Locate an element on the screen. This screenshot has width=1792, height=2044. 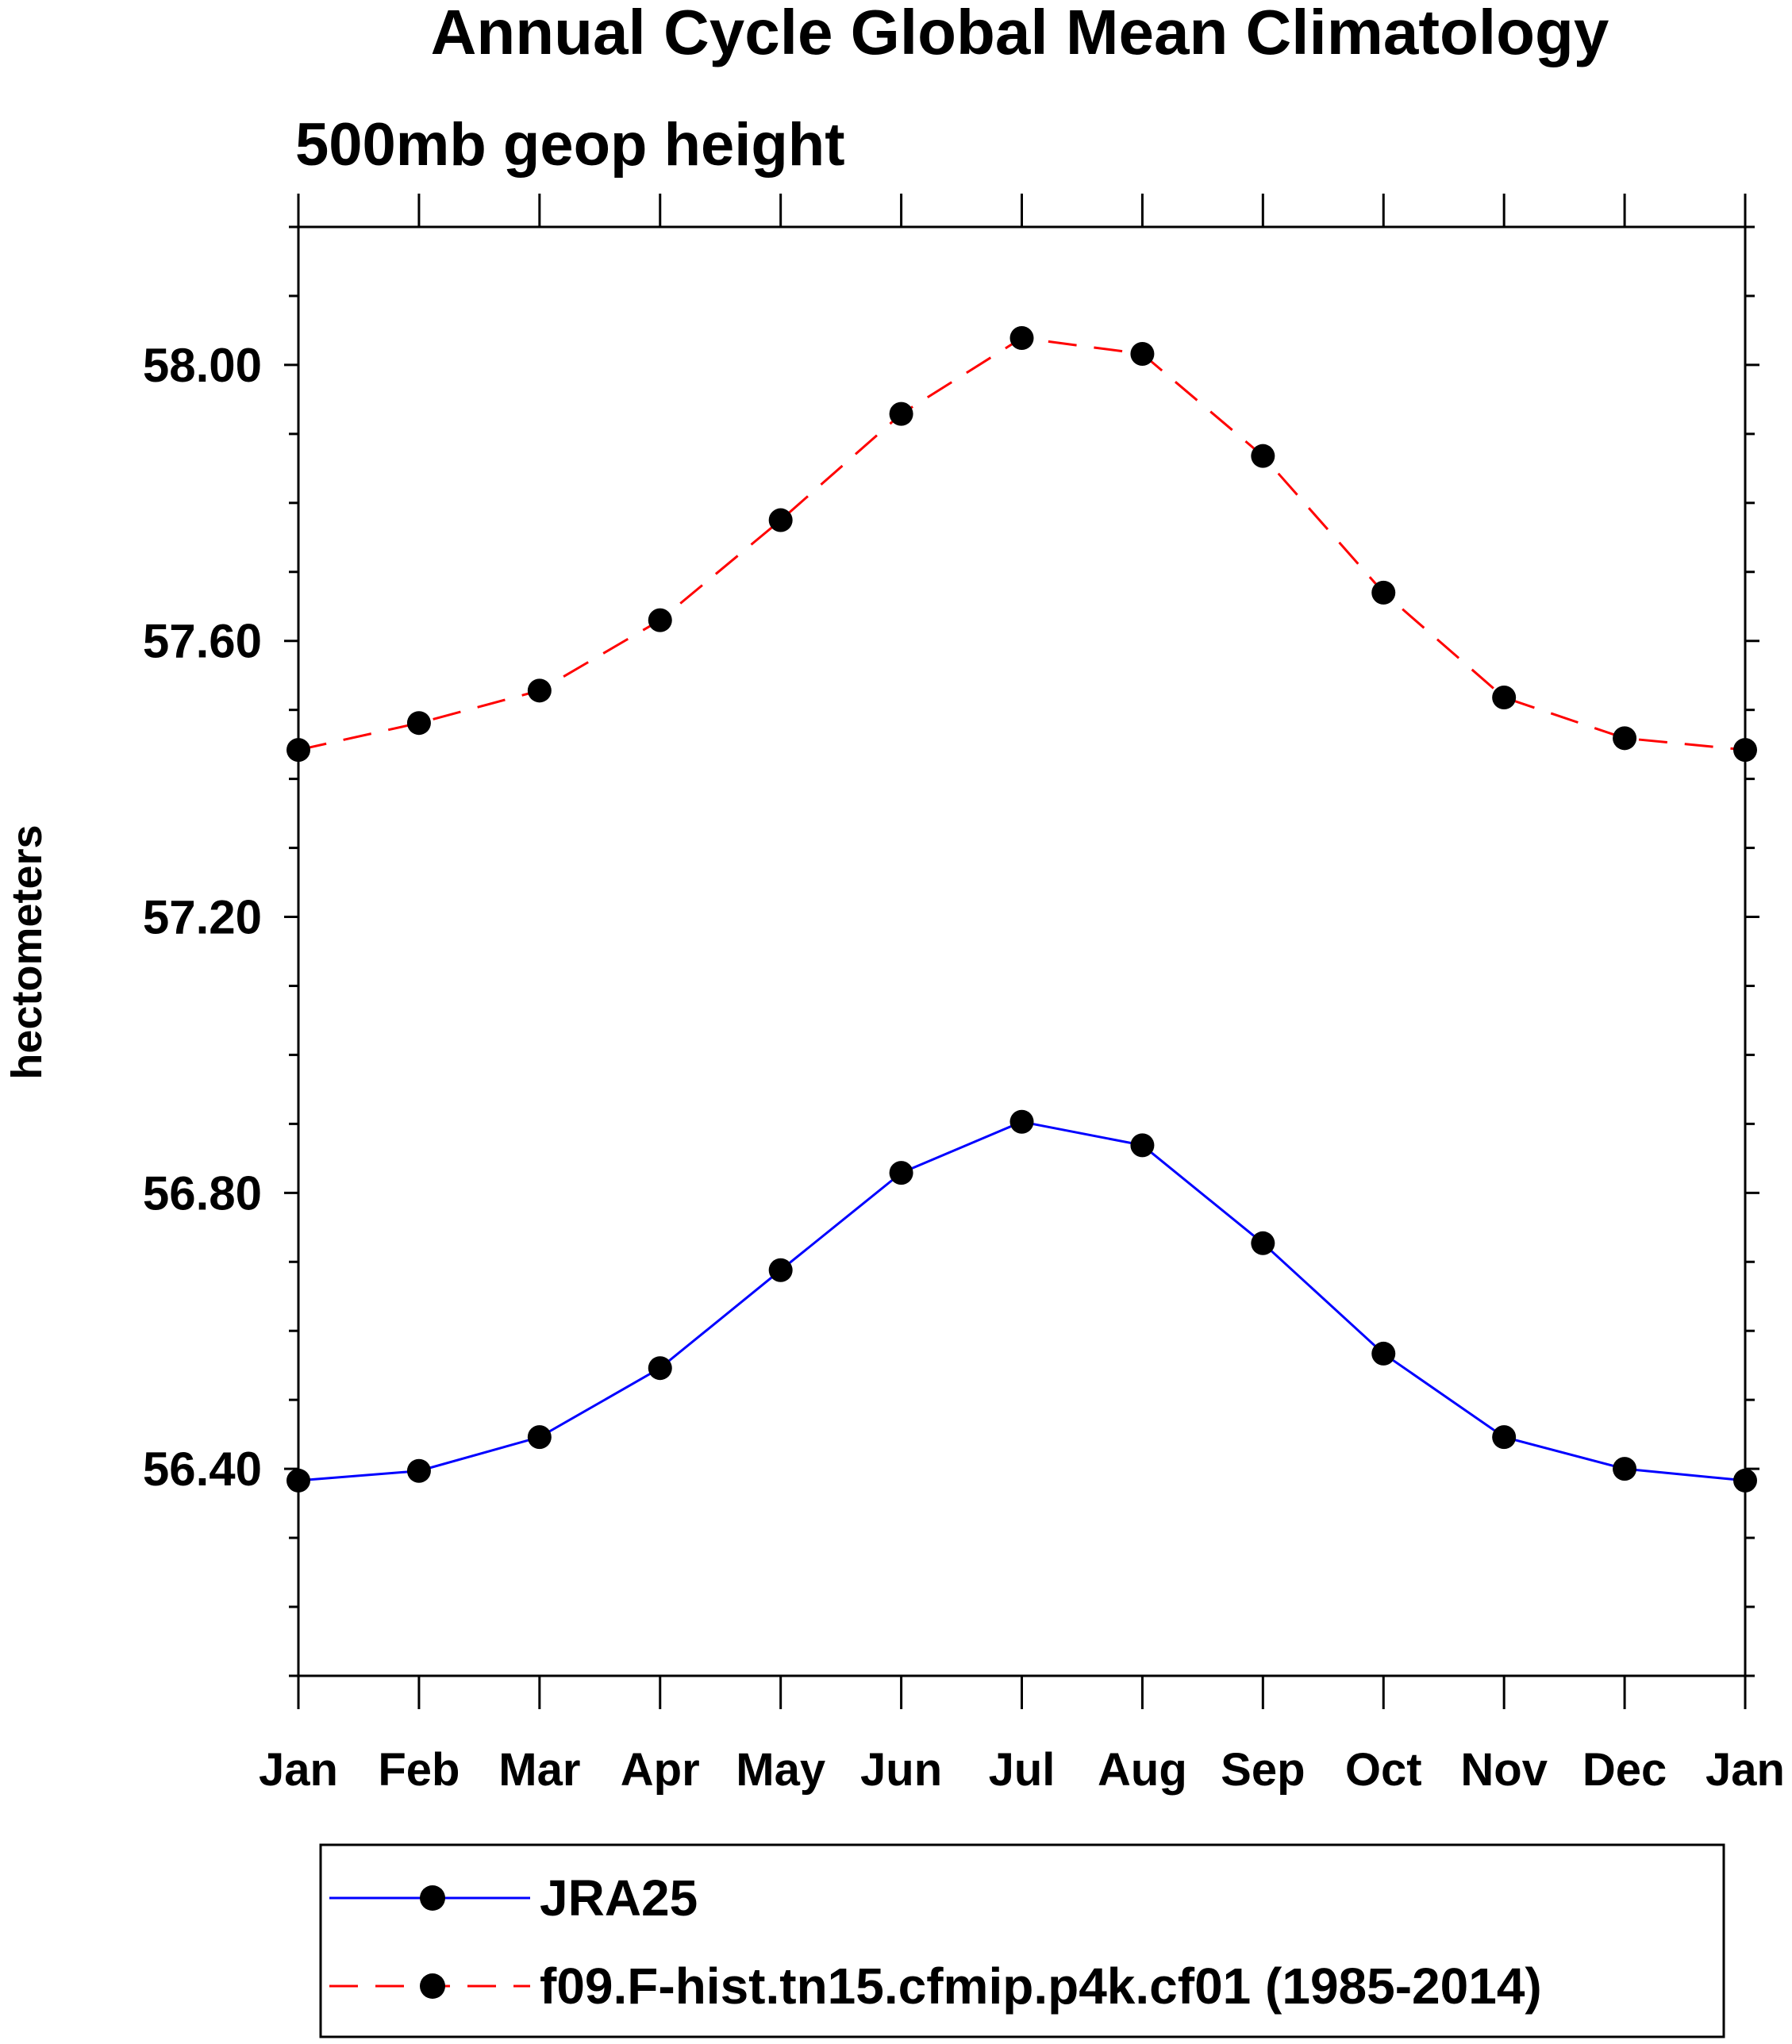
y-tick-label: 56.80 is located at coordinates (202, 1193).